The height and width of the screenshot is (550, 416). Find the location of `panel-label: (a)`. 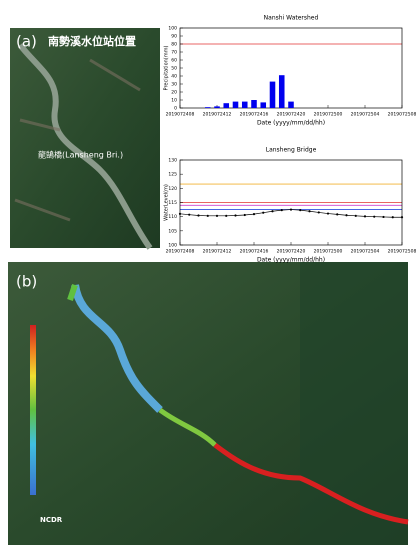

panel-label: (a) is located at coordinates (26, 42).